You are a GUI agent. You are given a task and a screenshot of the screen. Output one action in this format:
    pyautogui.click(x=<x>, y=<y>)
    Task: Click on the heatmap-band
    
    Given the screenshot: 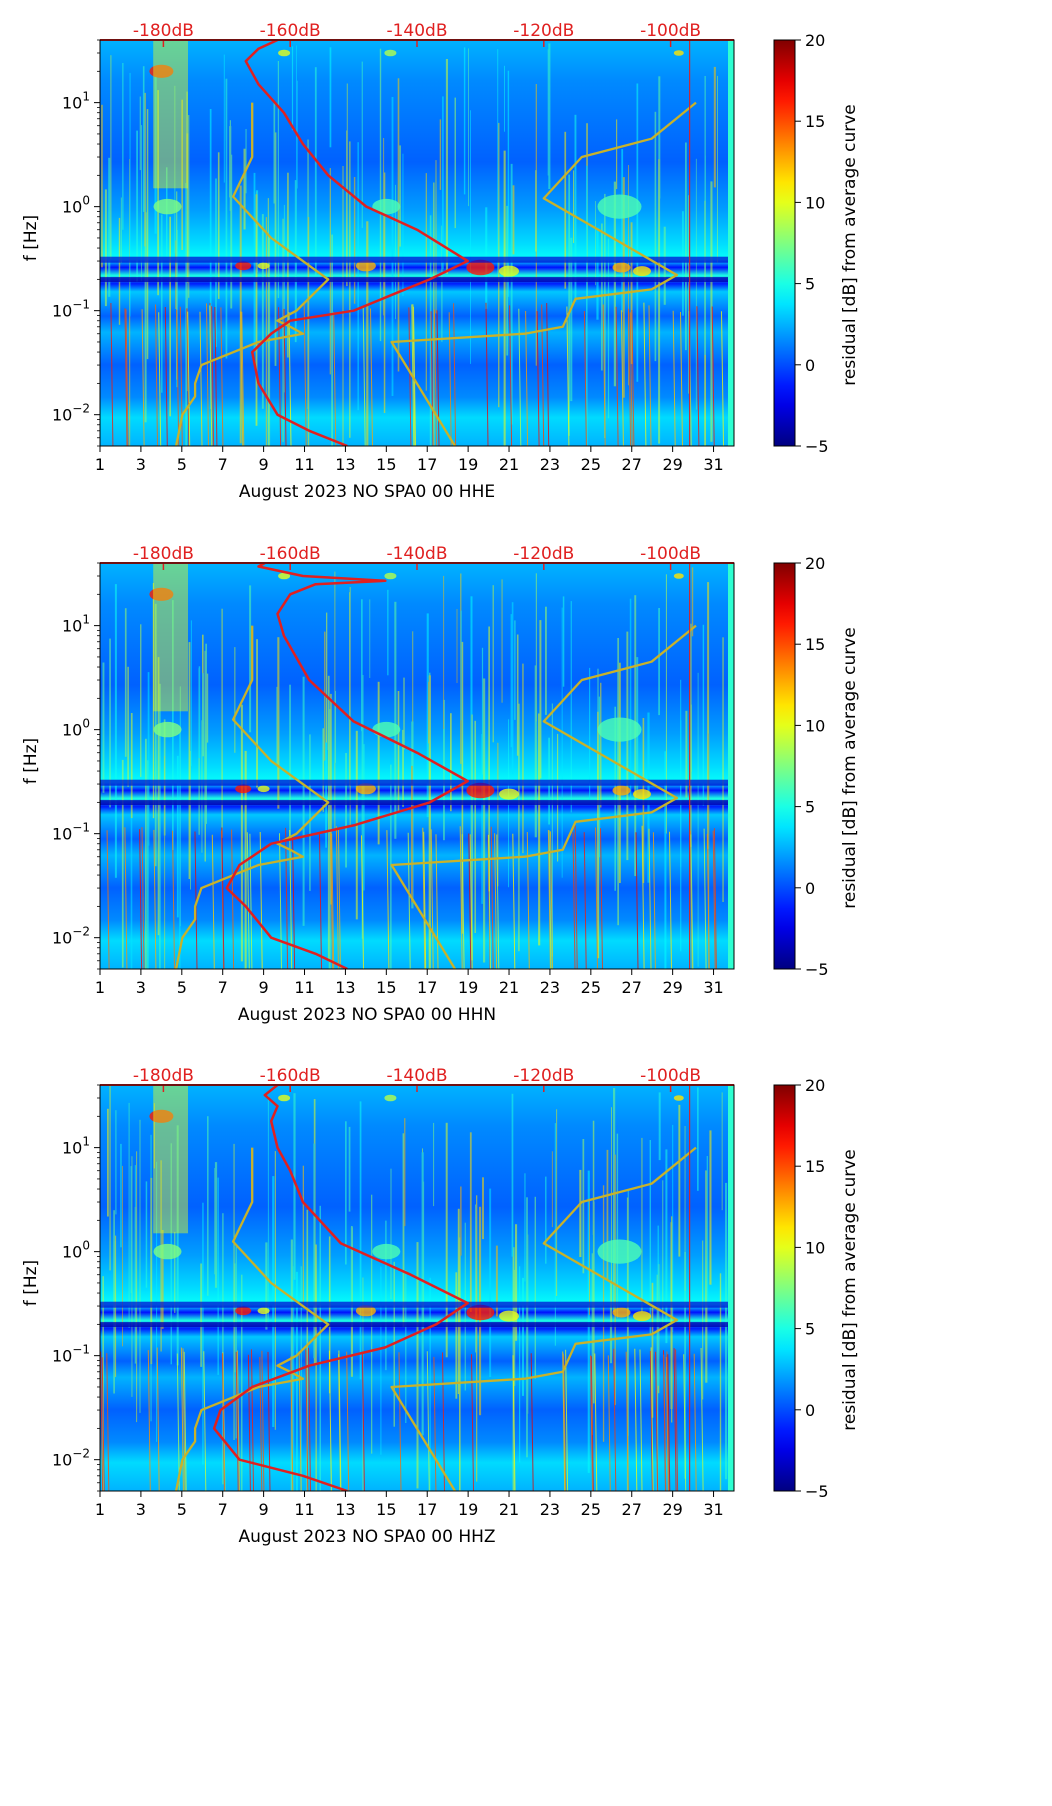 What is the action you would take?
    pyautogui.click(x=417, y=803)
    